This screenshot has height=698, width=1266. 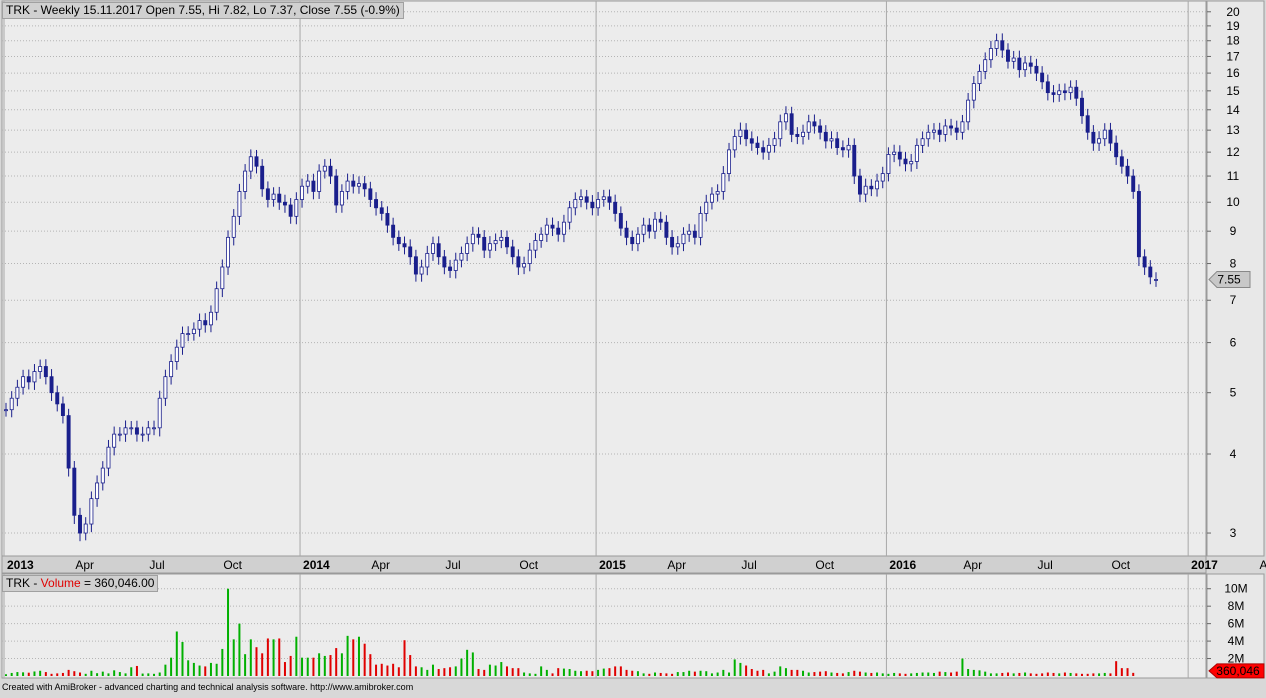 What do you see at coordinates (1233, 91) in the screenshot?
I see `price-tick-label: 15` at bounding box center [1233, 91].